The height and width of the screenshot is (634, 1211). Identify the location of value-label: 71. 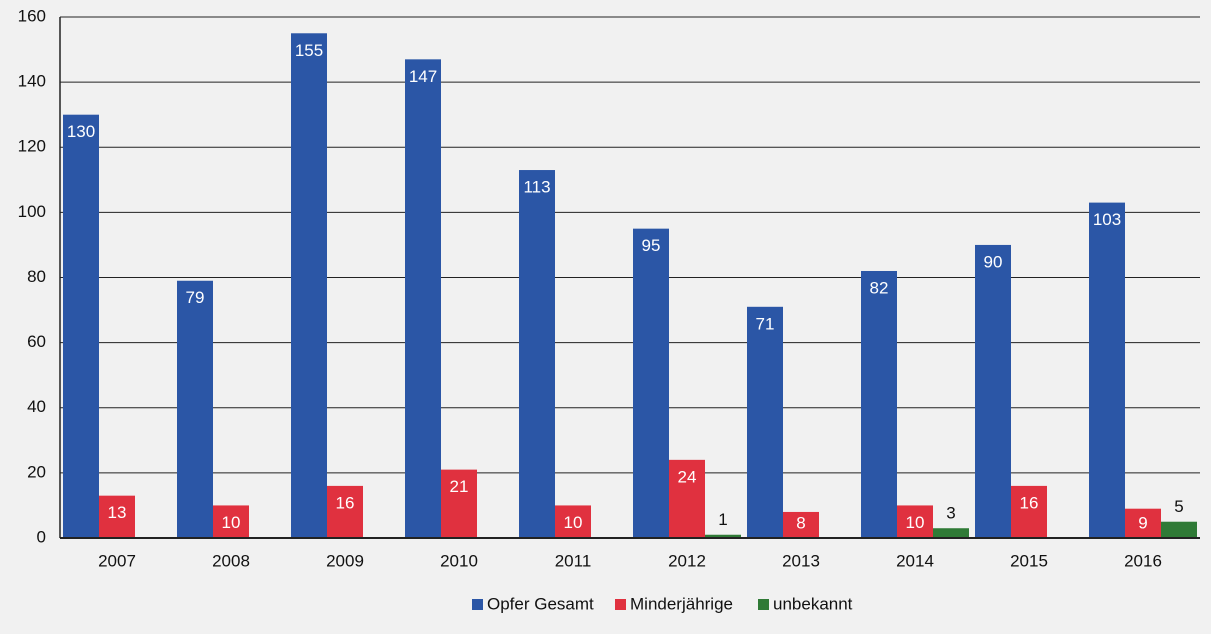
(765, 323).